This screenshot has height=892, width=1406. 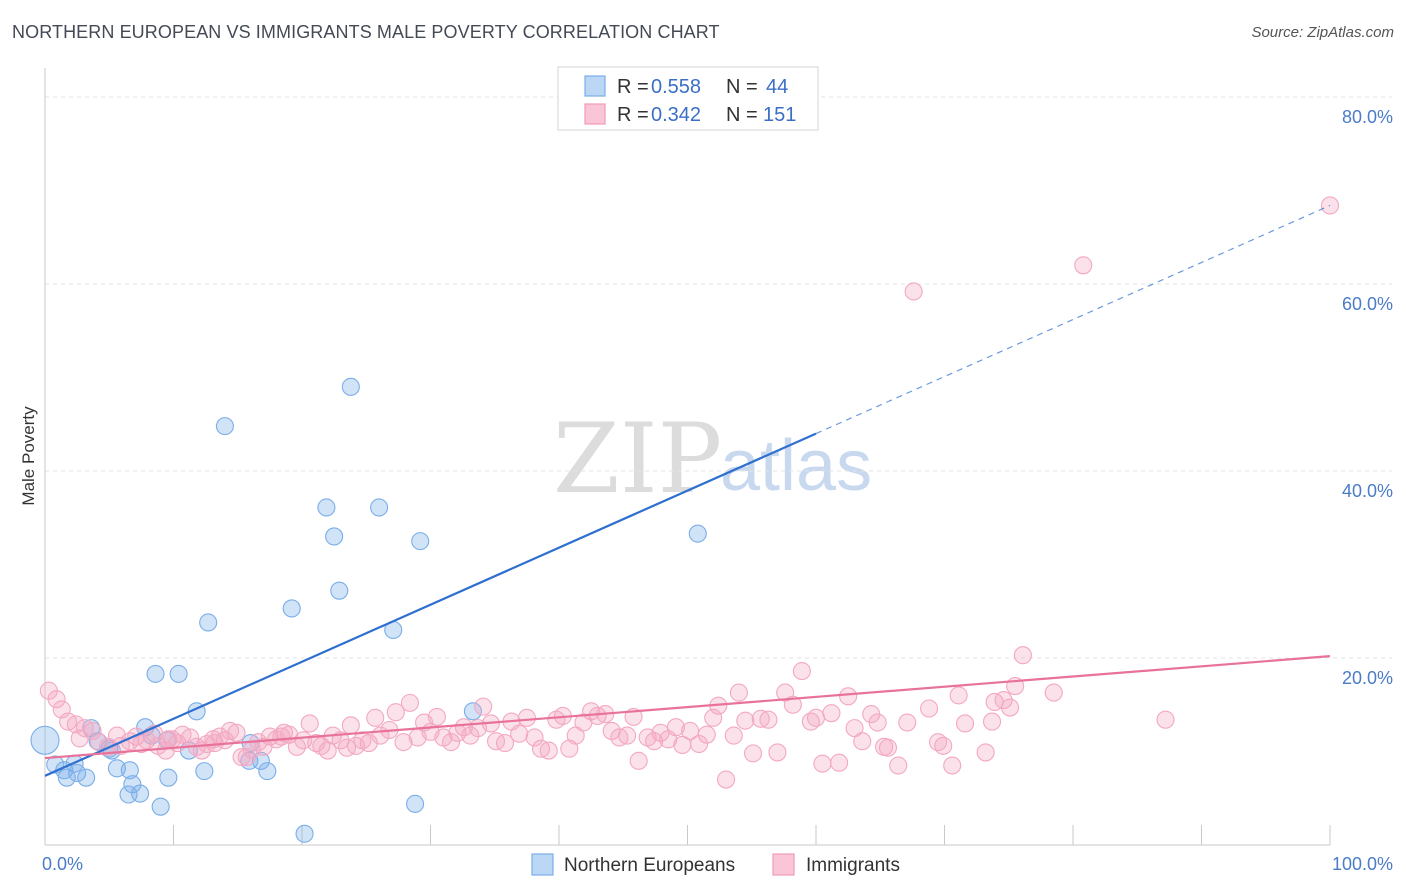 What do you see at coordinates (742, 87) in the screenshot?
I see `legend-n-label-northern: N =` at bounding box center [742, 87].